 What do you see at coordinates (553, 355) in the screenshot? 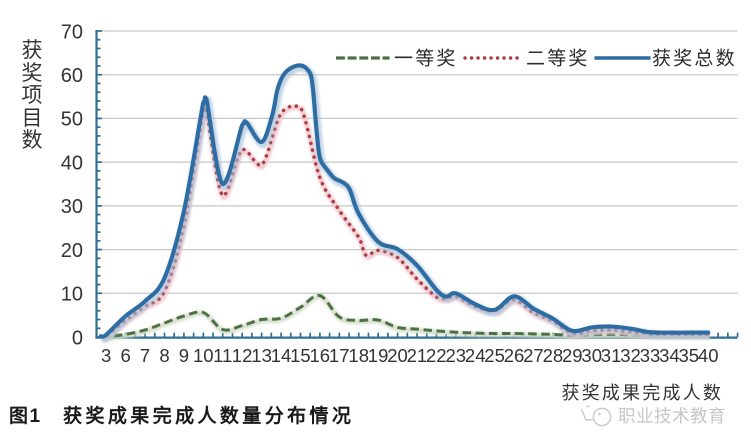
I see `svg-text: 28` at bounding box center [553, 355].